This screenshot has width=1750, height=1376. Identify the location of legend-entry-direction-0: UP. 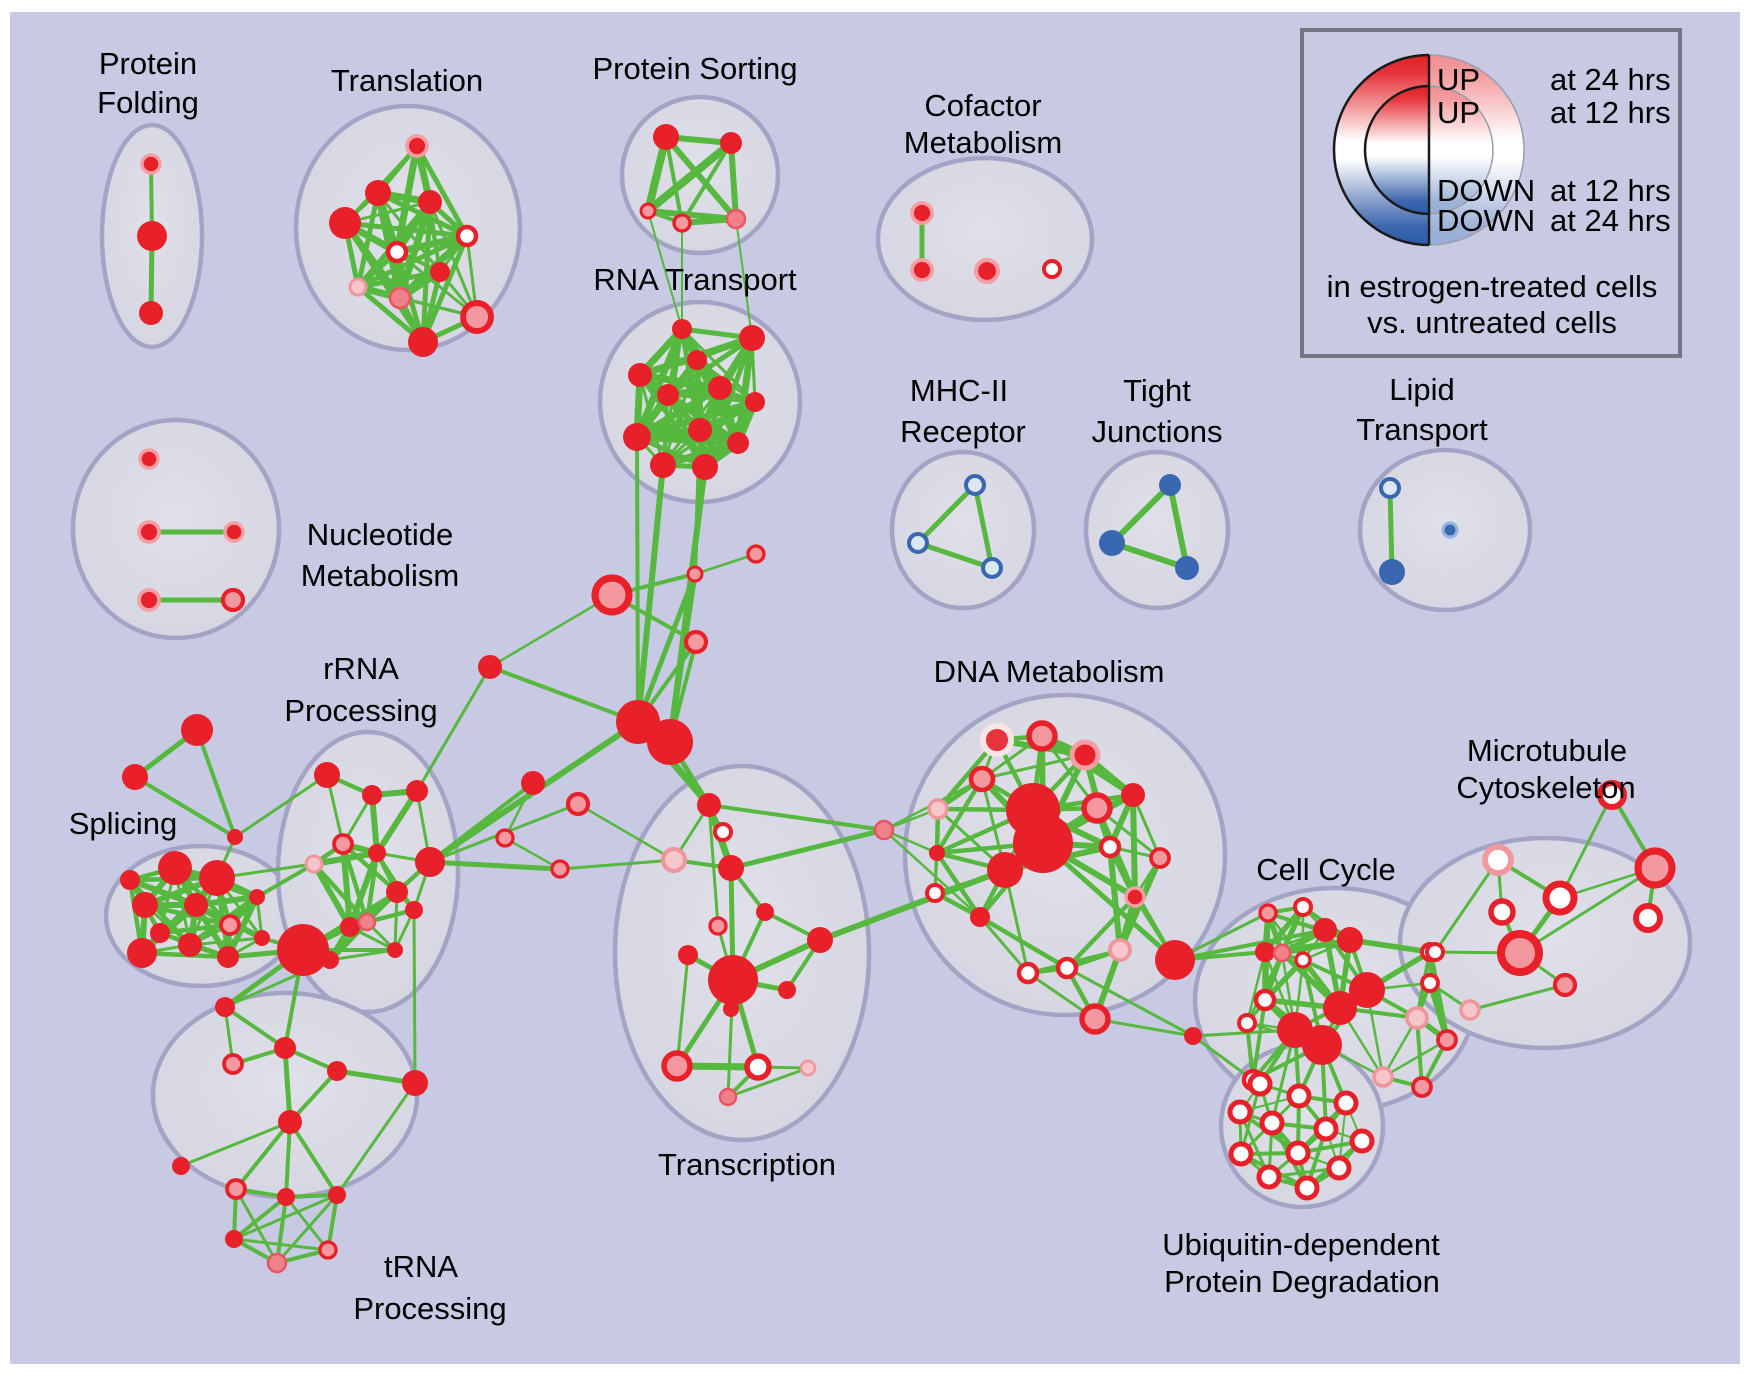
(1458, 79).